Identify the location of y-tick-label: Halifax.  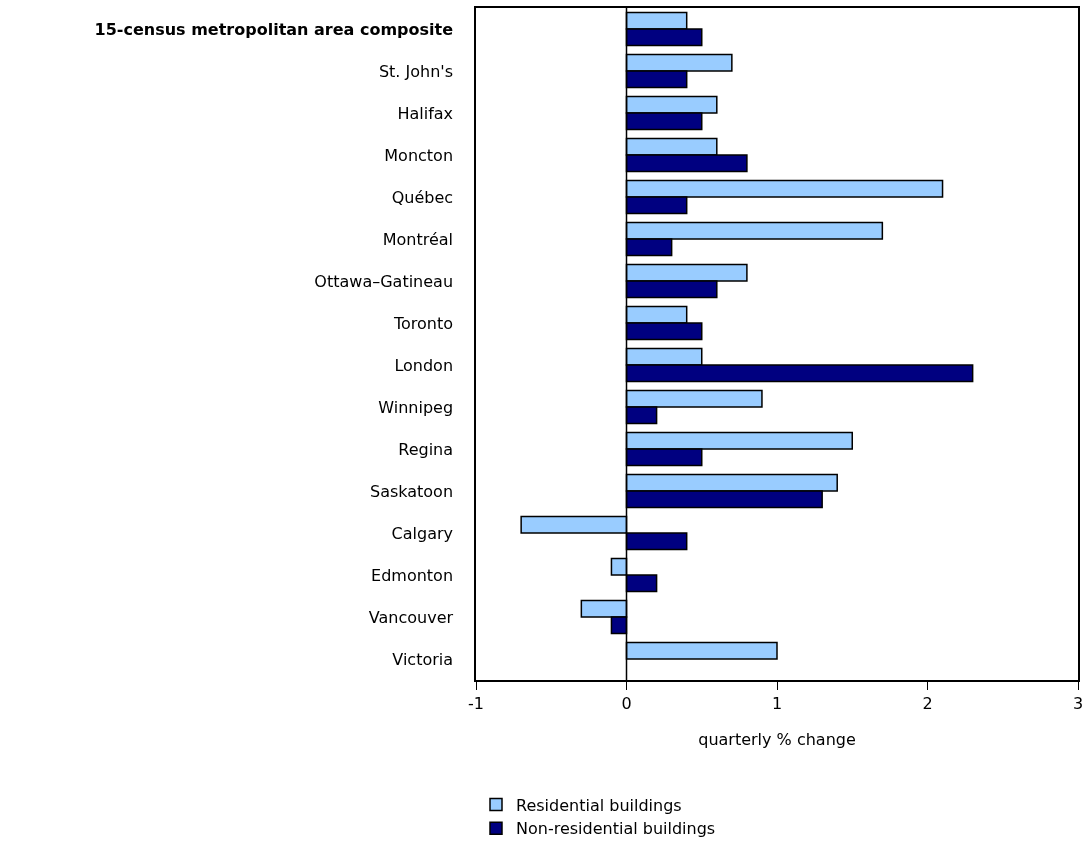
(425, 113).